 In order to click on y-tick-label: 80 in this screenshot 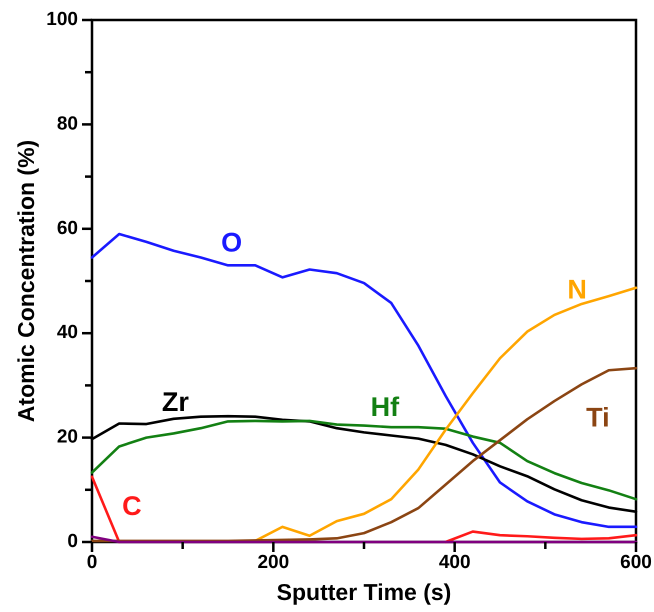, I will do `click(67, 123)`.